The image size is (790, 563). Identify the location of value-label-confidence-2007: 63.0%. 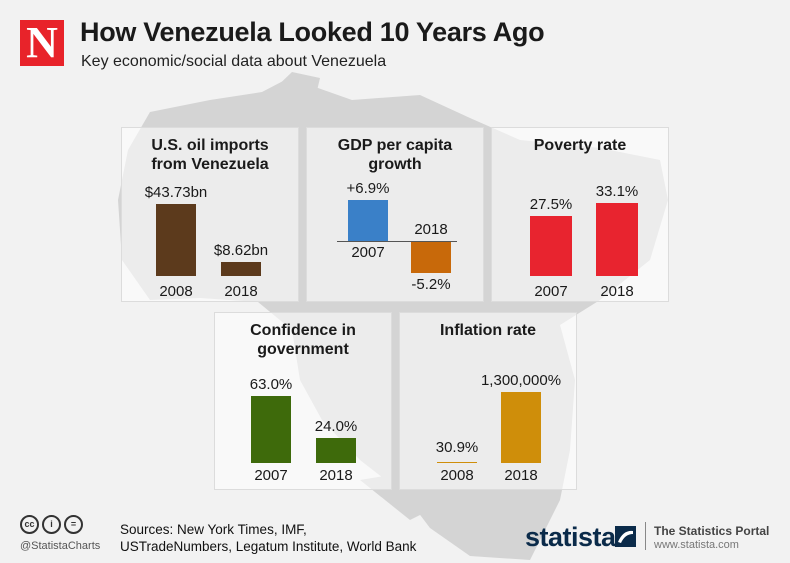
(271, 385).